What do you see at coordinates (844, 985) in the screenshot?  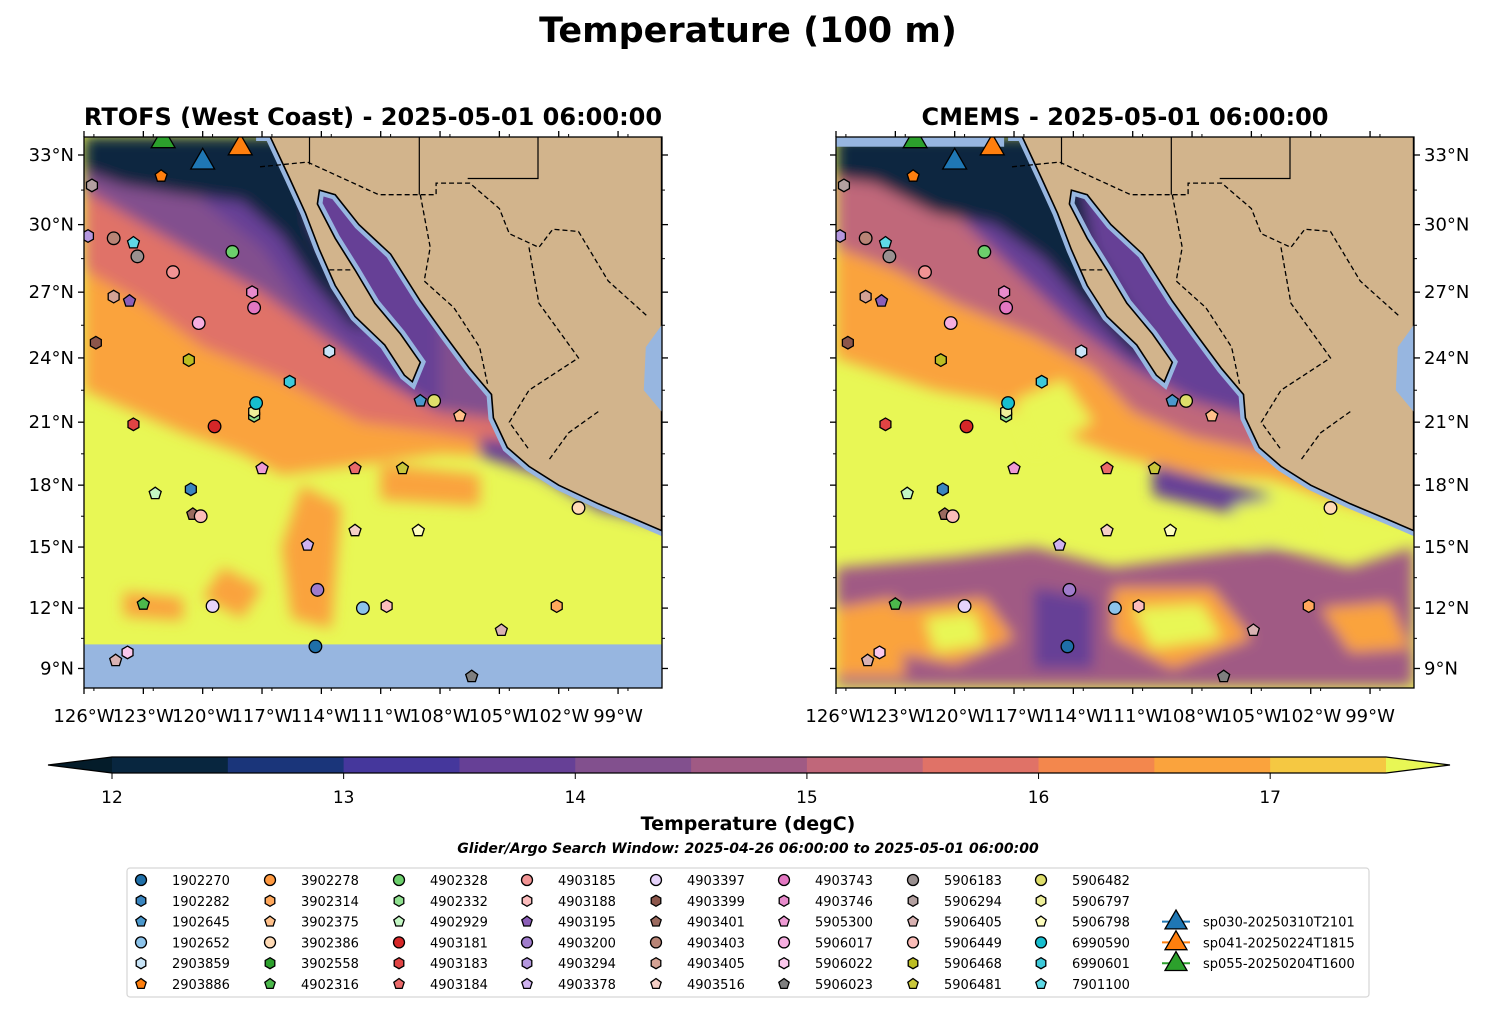 I see `legend-label: 5906023` at bounding box center [844, 985].